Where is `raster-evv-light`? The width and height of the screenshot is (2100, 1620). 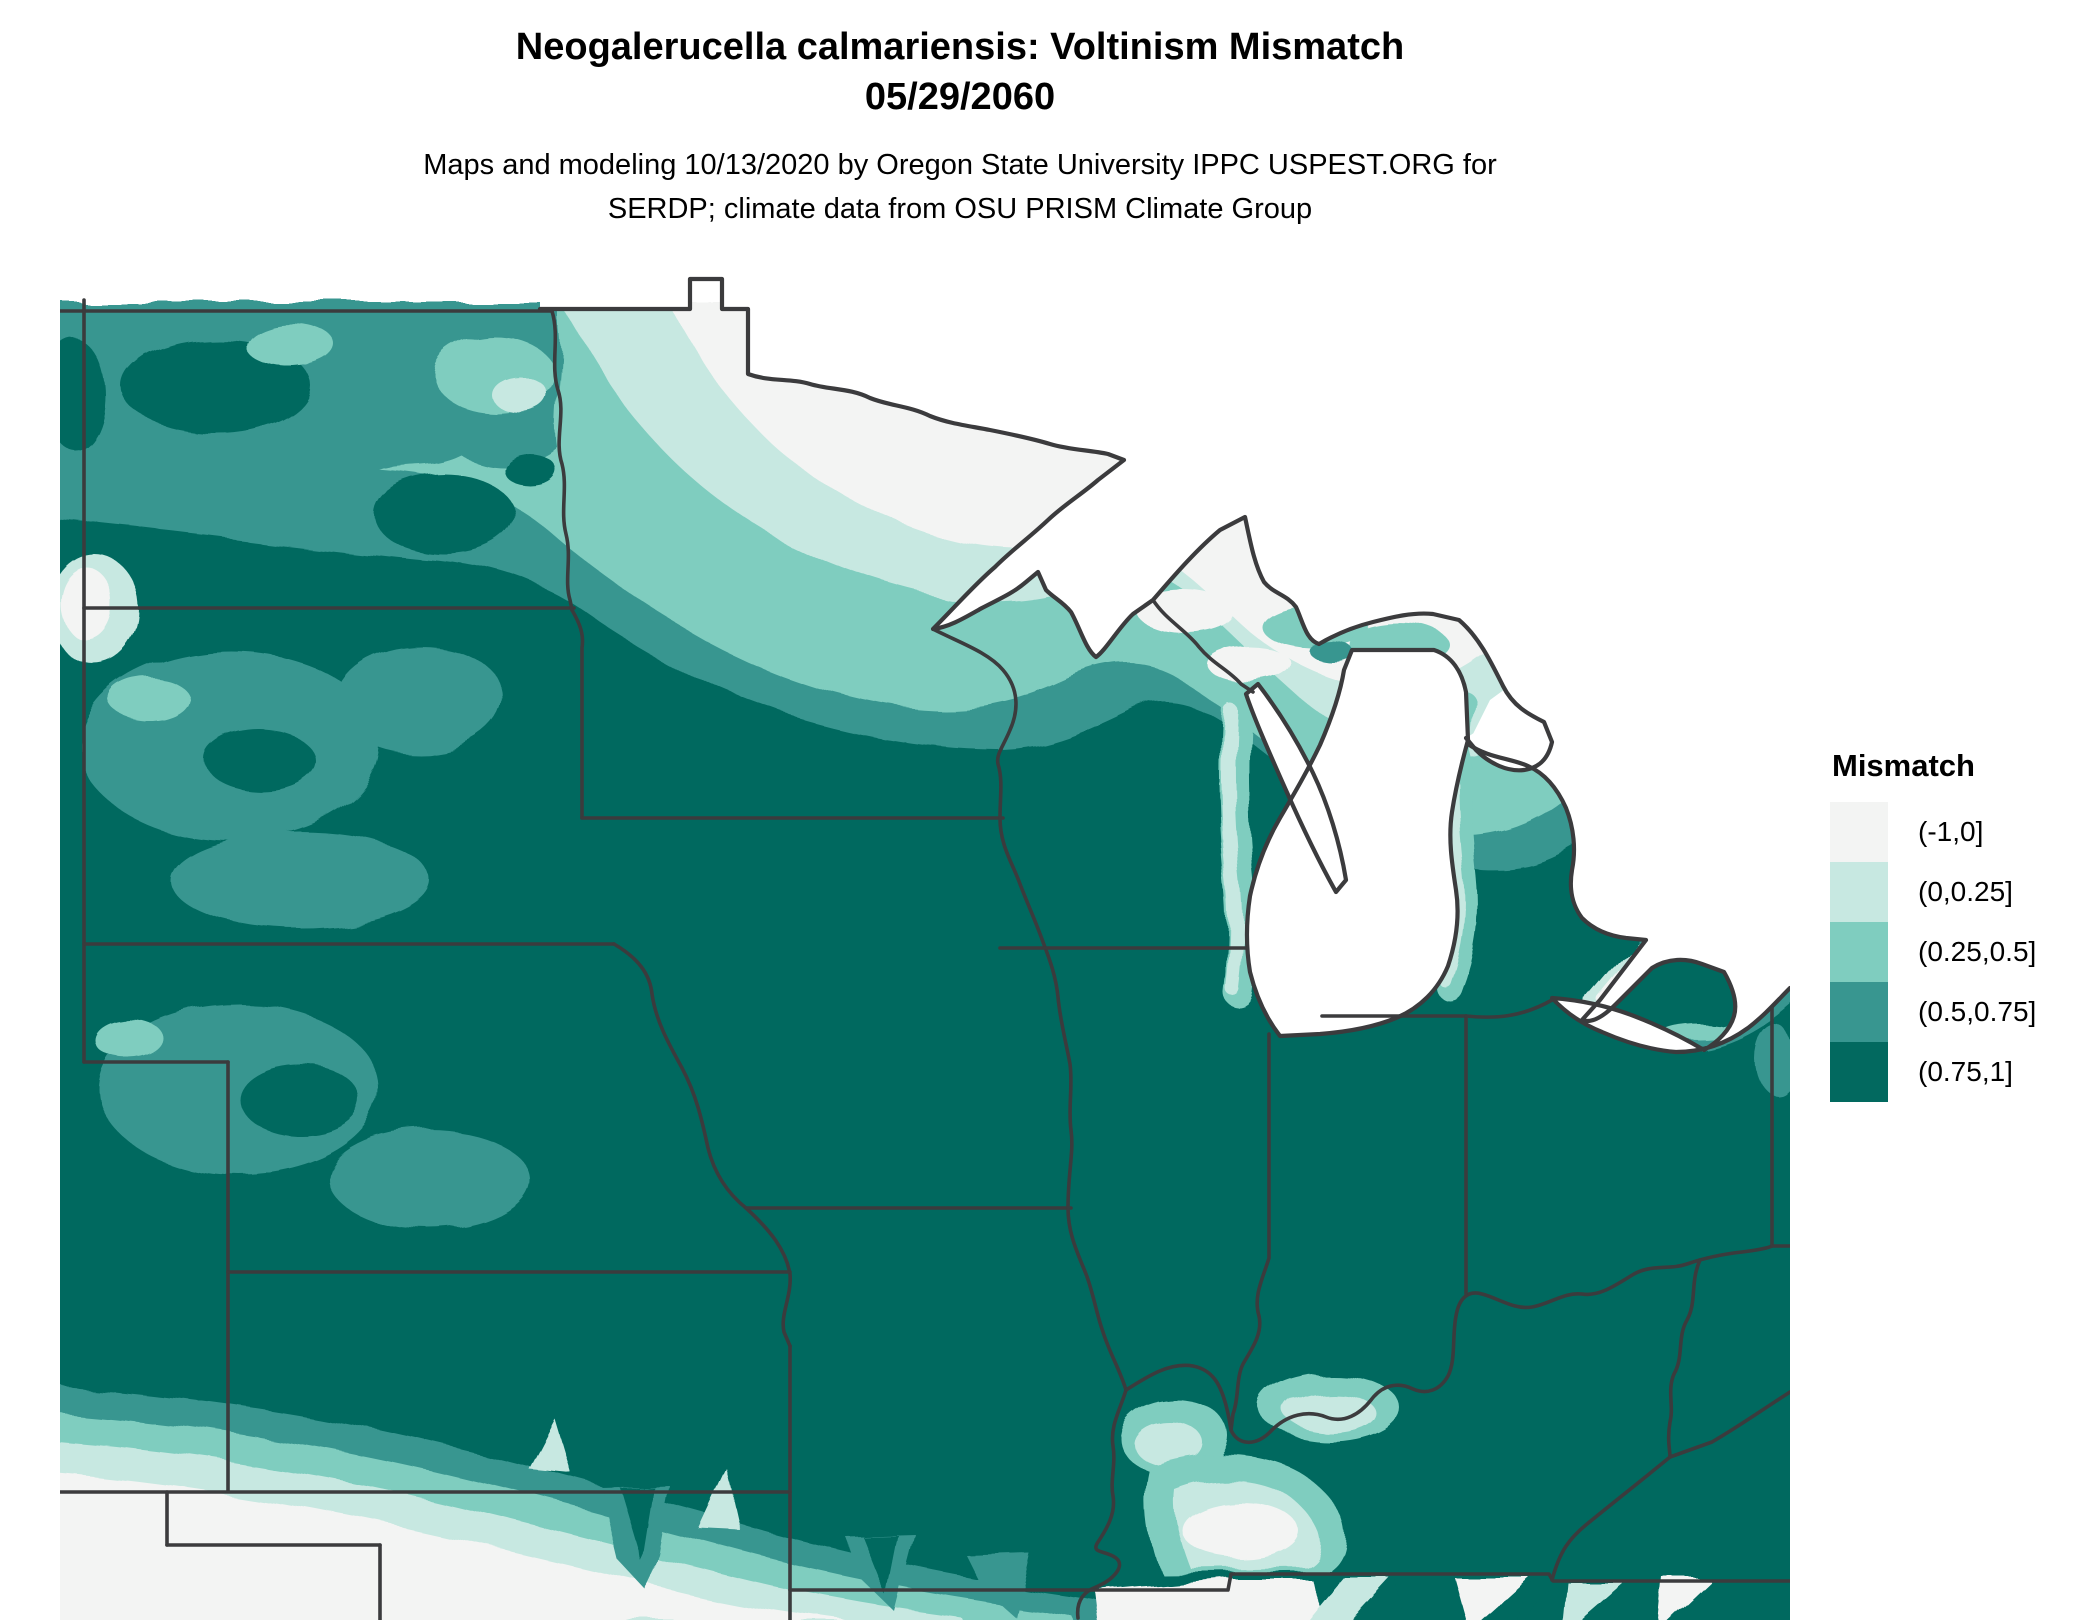
raster-evv-light is located at coordinates (1330, 1412).